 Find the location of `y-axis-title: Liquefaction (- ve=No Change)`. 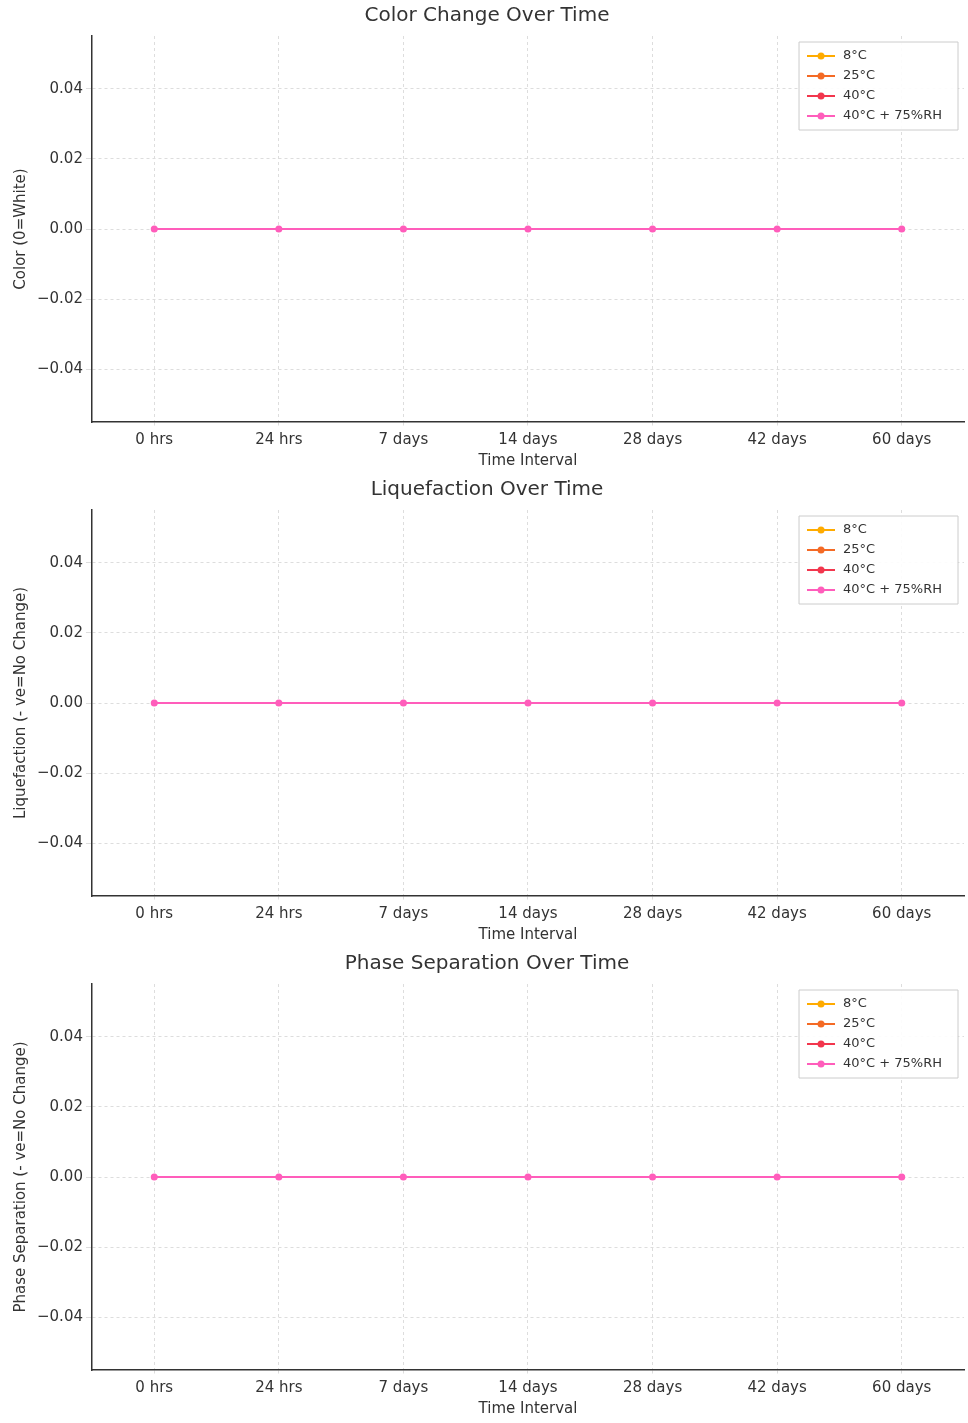

y-axis-title: Liquefaction (- ve=No Change) is located at coordinates (19, 703).